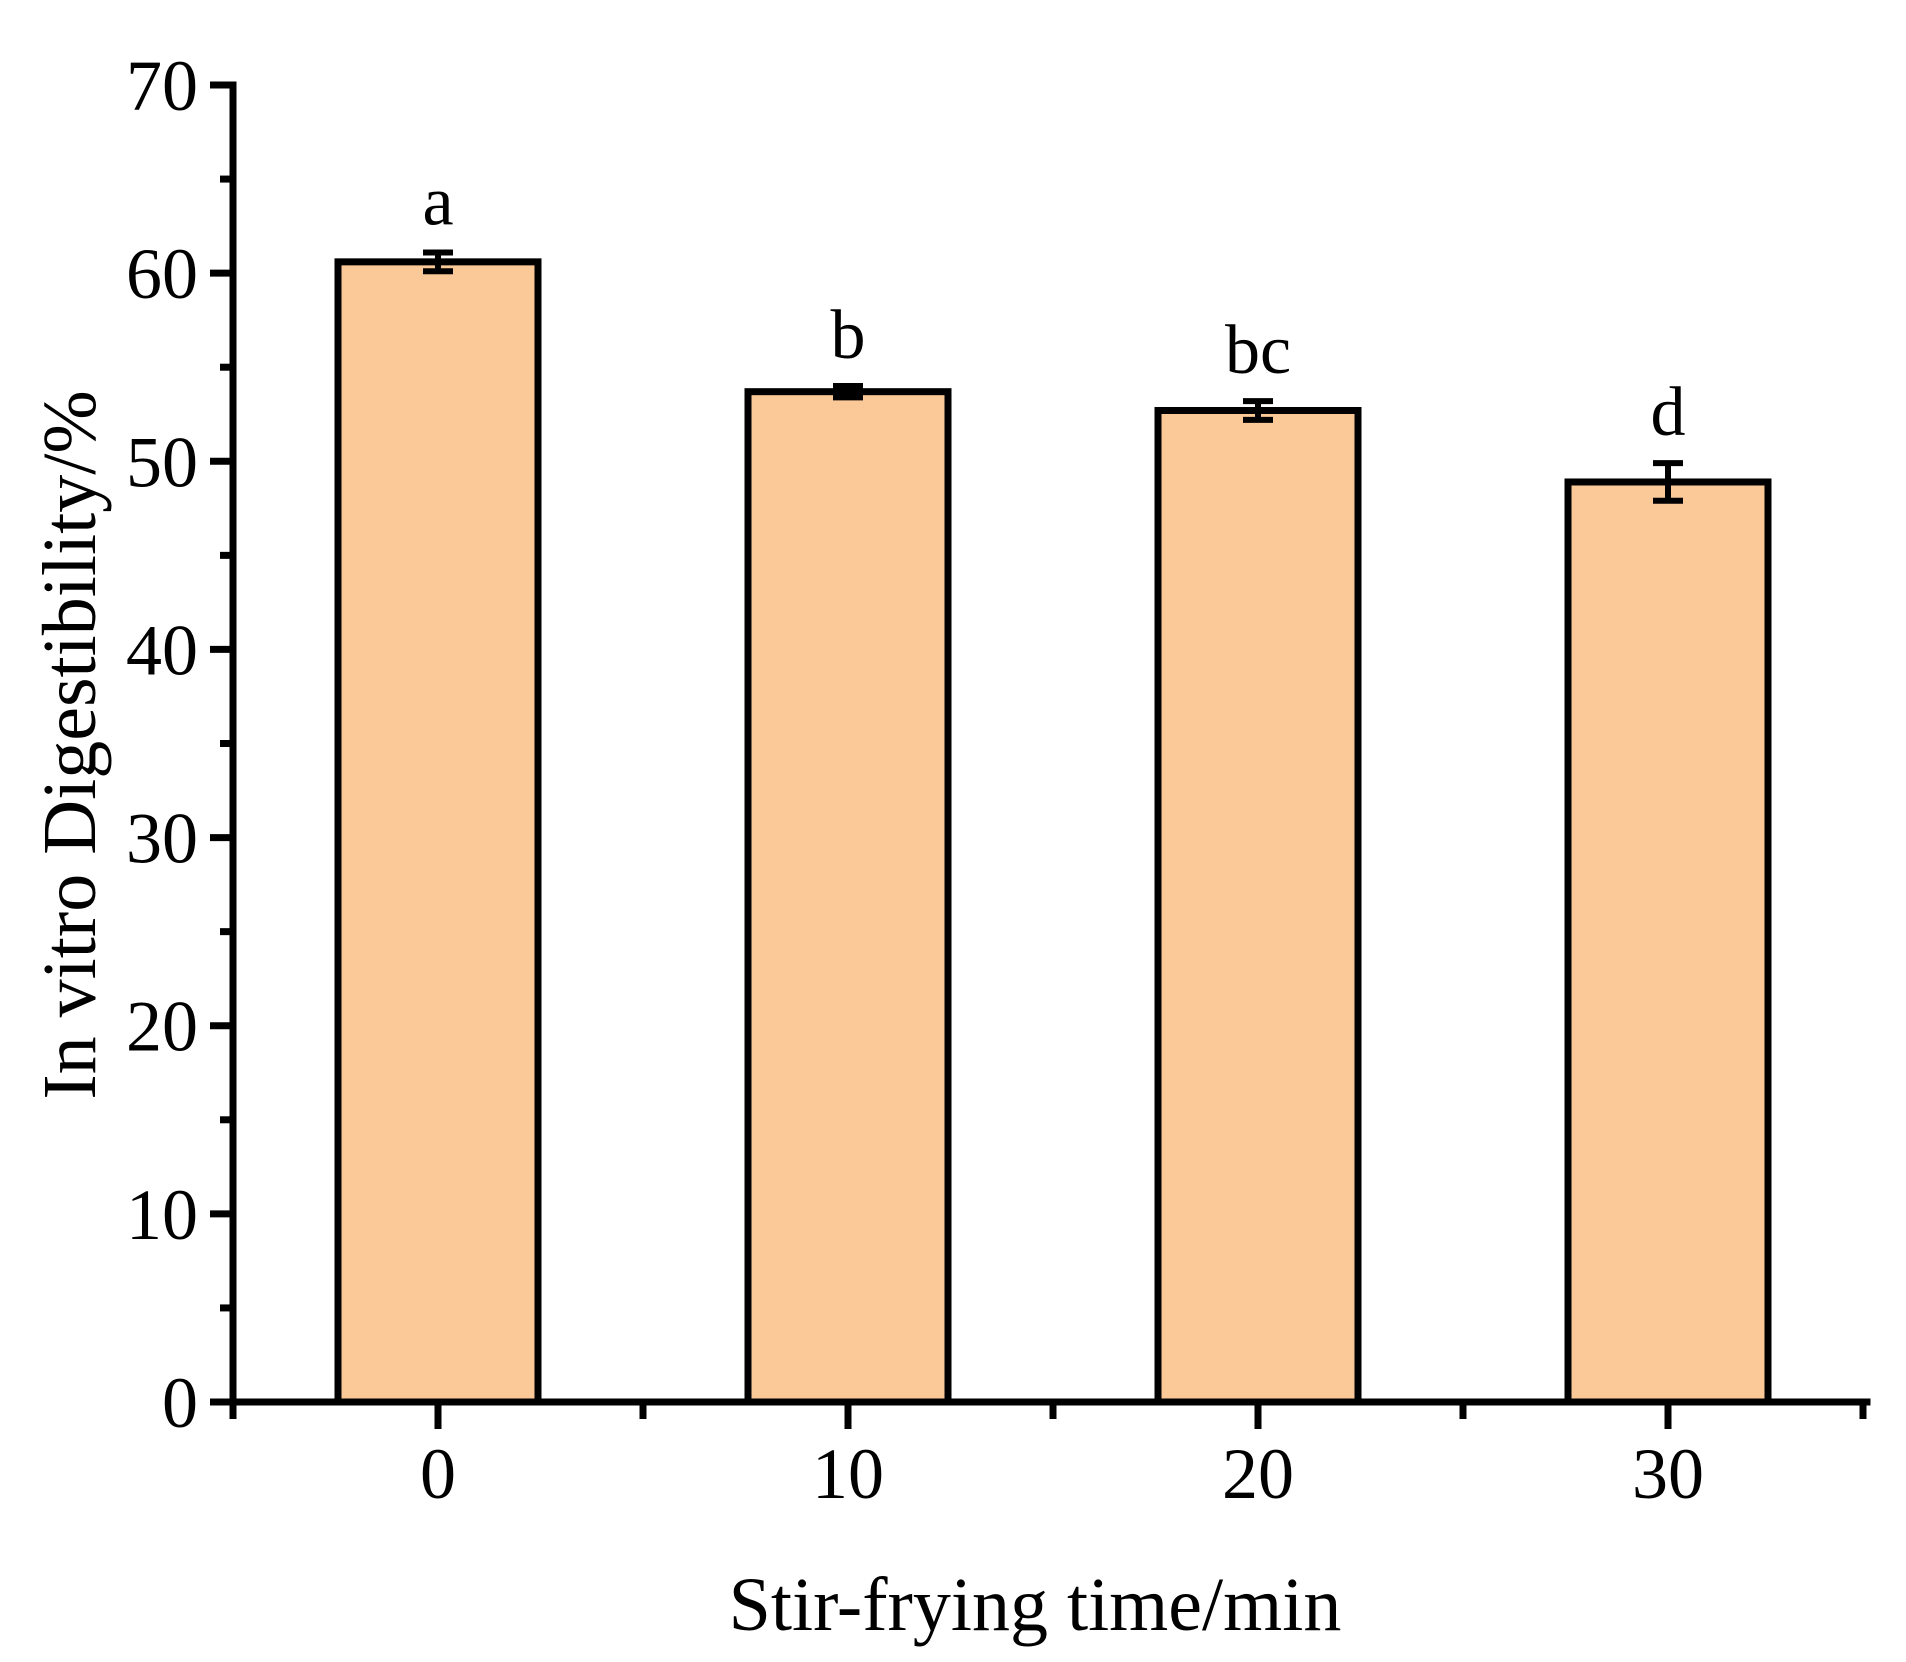 The image size is (1906, 1662). What do you see at coordinates (848, 392) in the screenshot?
I see `error-bar-10min` at bounding box center [848, 392].